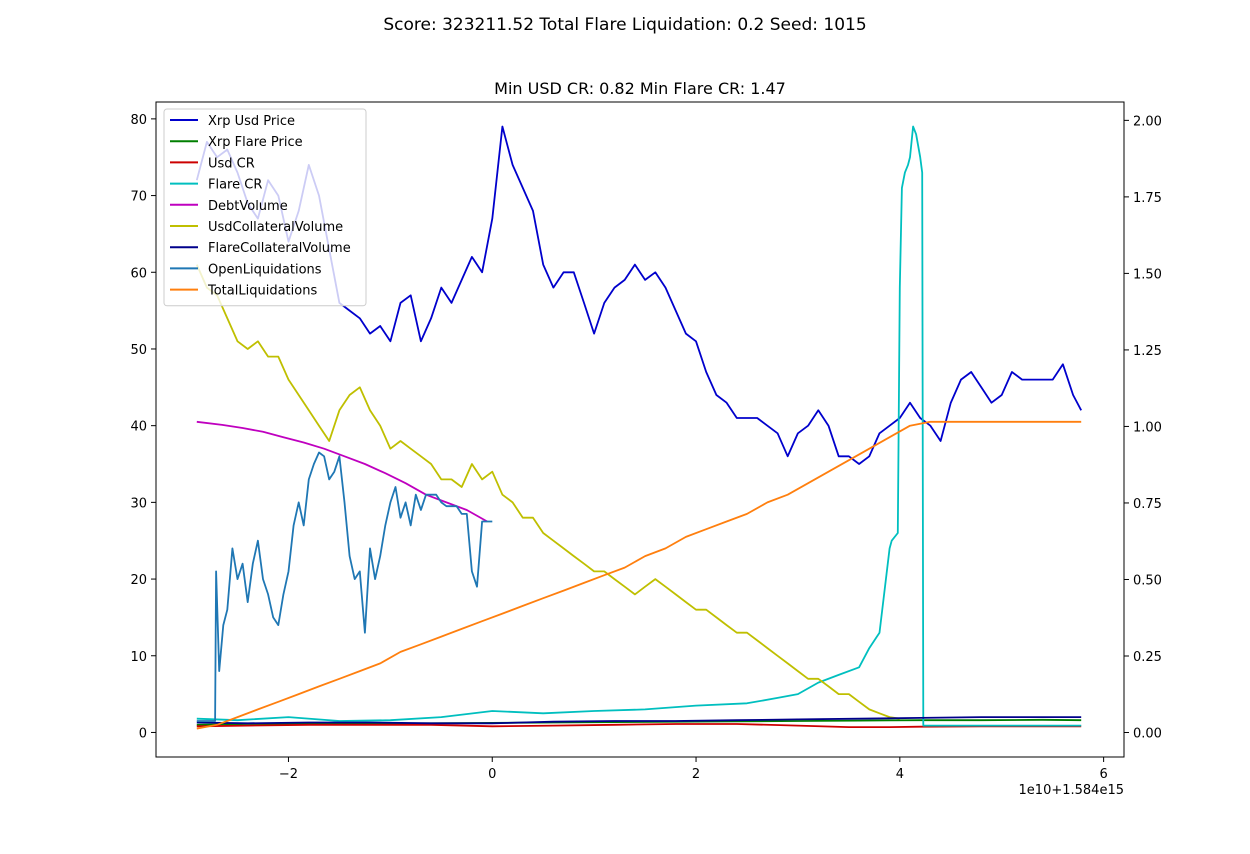 The width and height of the screenshot is (1250, 854). I want to click on series-line-flarecollateralvolume, so click(639, 720).